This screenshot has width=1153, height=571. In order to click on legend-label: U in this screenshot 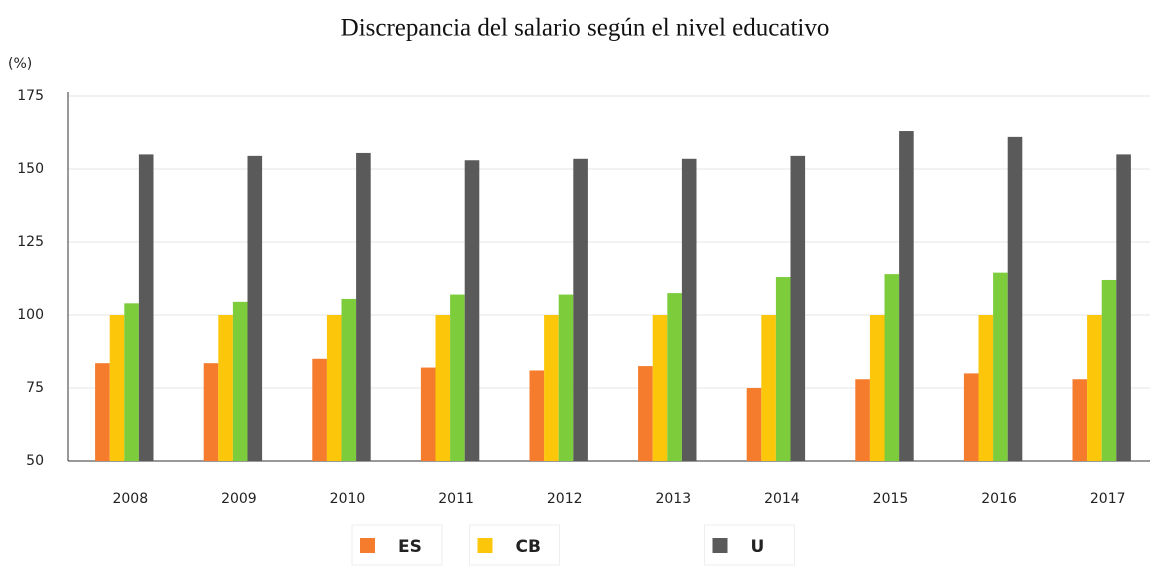, I will do `click(758, 547)`.